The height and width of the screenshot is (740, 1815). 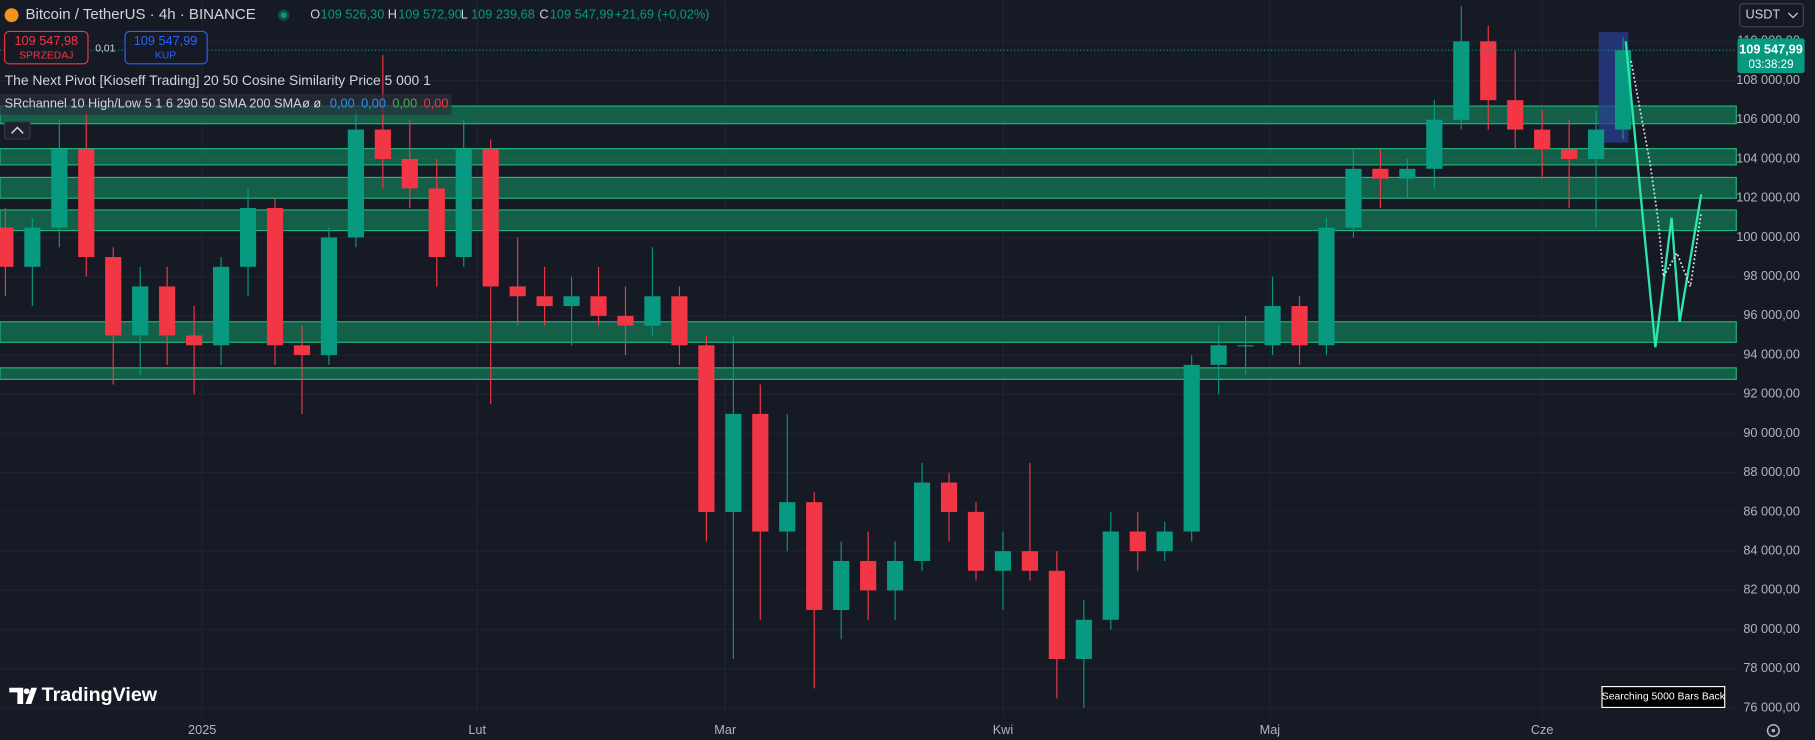 I want to click on price-tag-value: 109 547,99, so click(x=1771, y=48).